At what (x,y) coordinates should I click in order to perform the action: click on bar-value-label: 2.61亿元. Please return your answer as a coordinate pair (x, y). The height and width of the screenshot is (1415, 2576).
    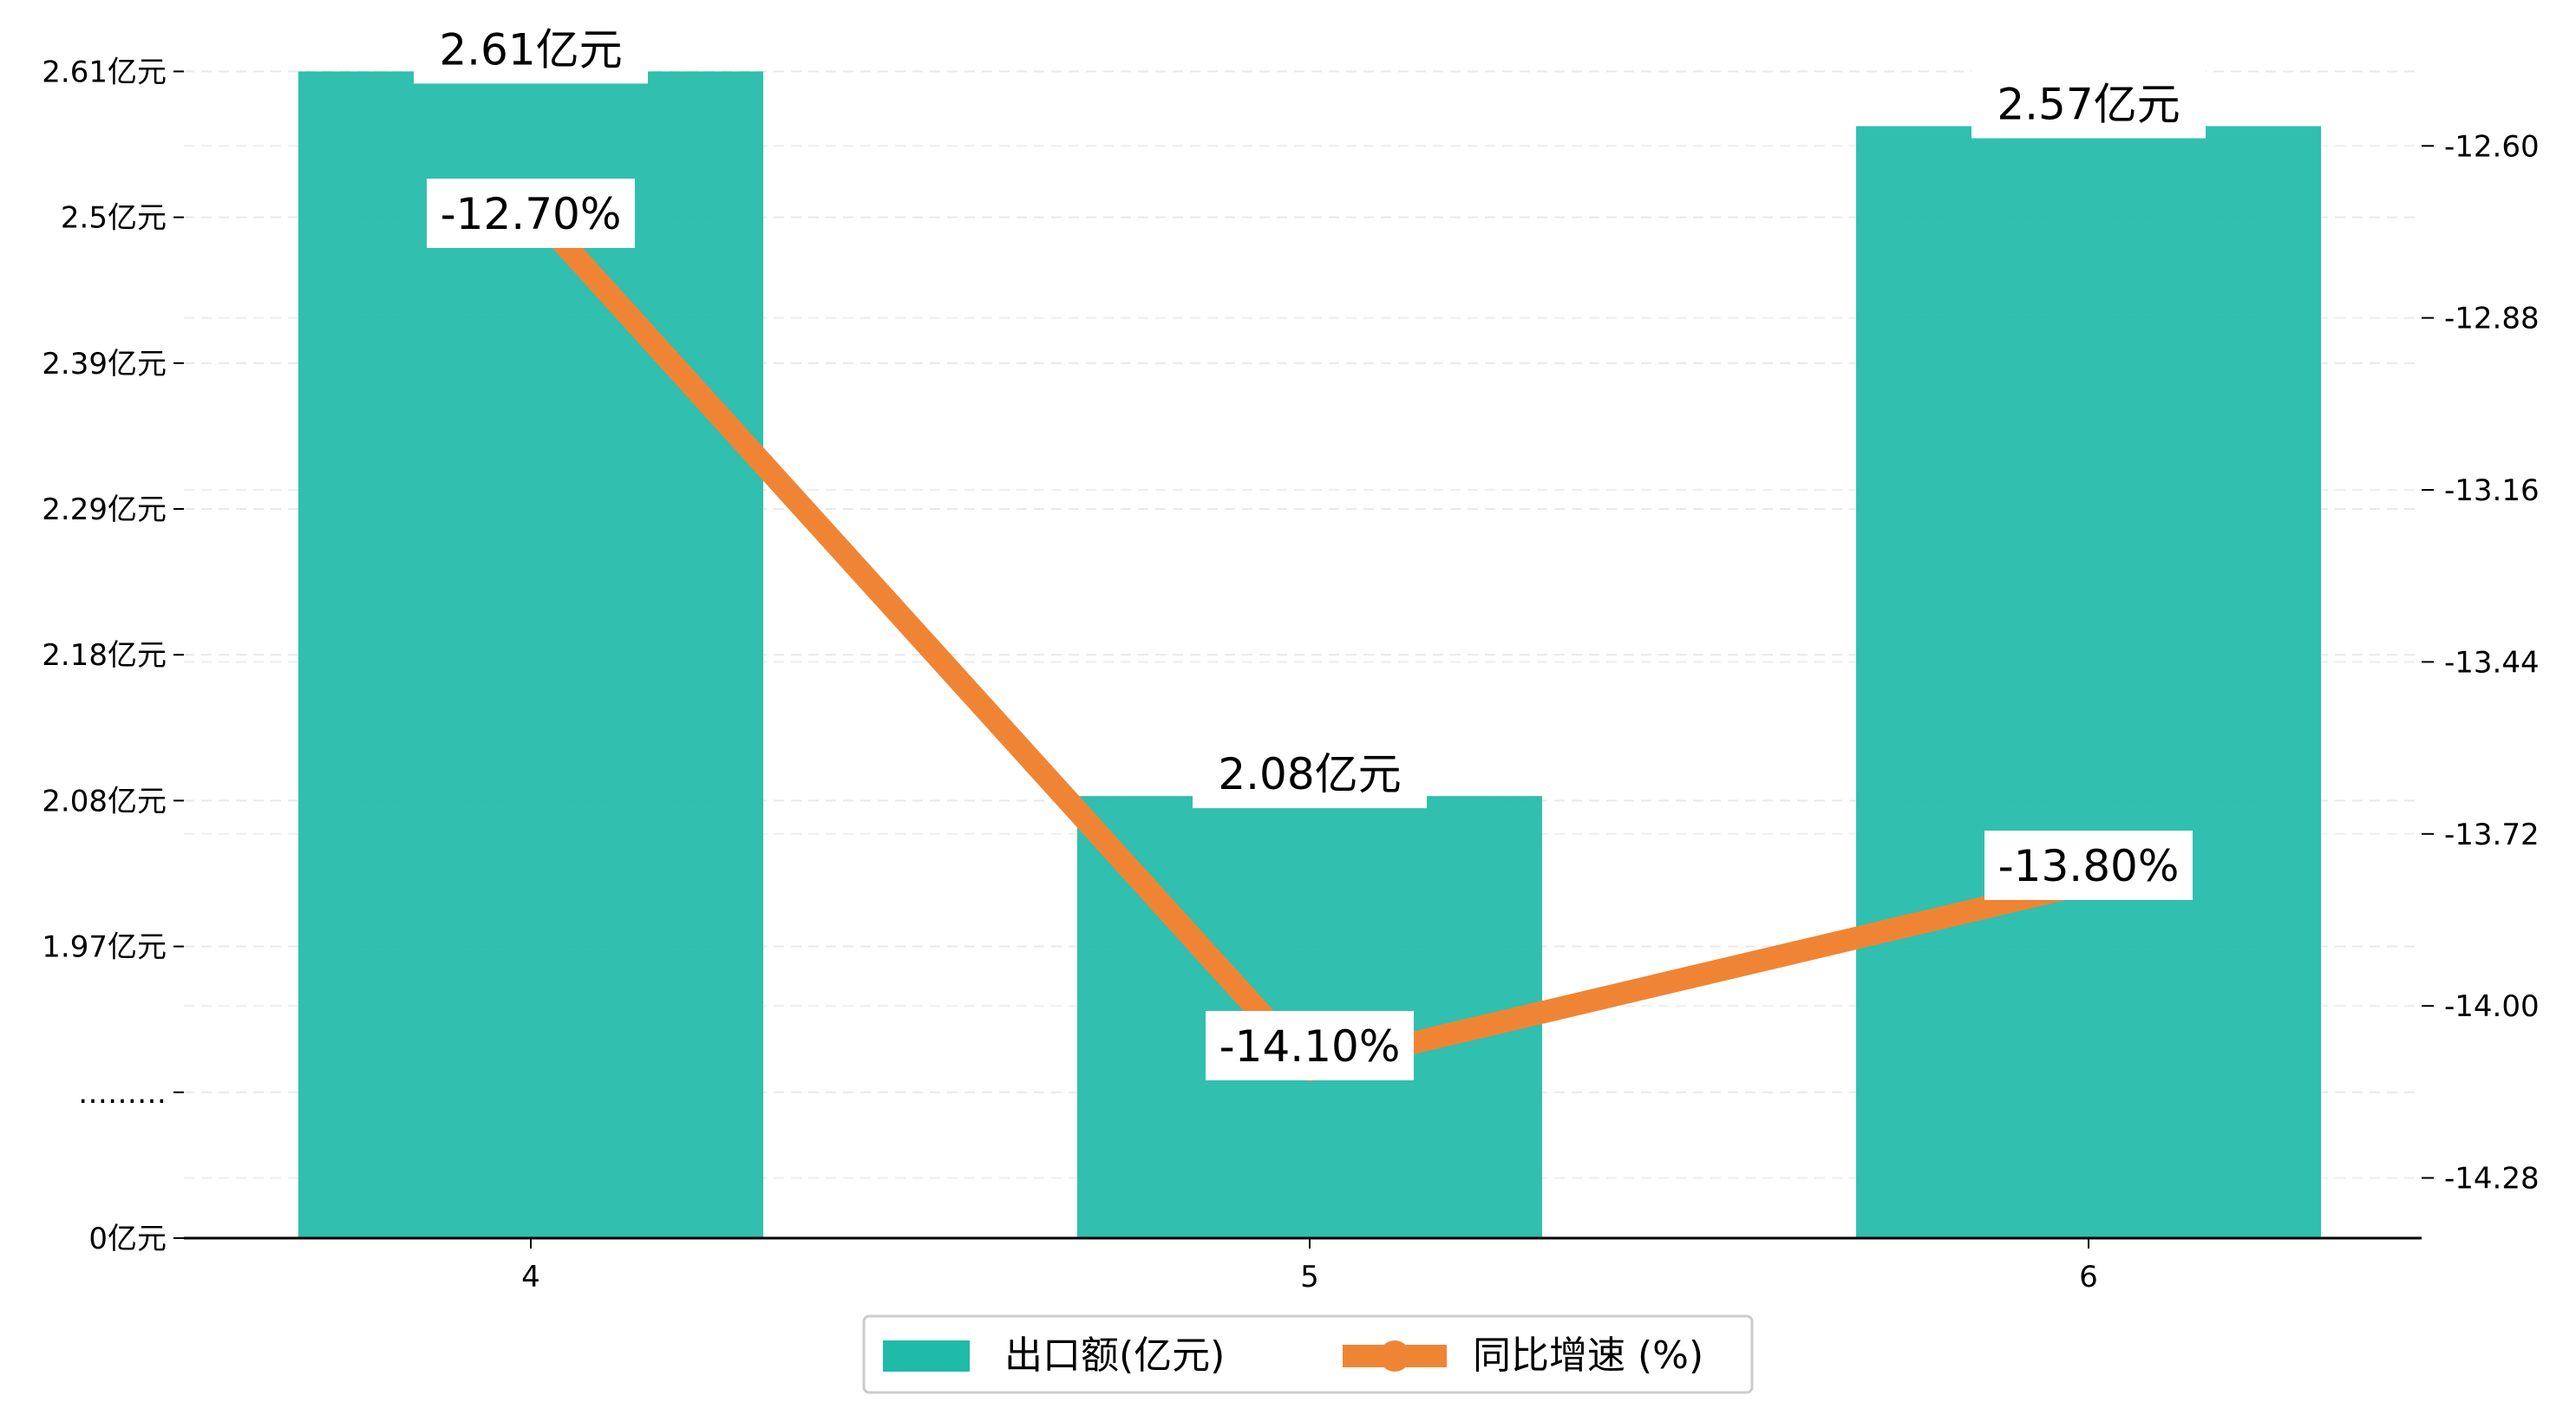
    Looking at the image, I should click on (530, 49).